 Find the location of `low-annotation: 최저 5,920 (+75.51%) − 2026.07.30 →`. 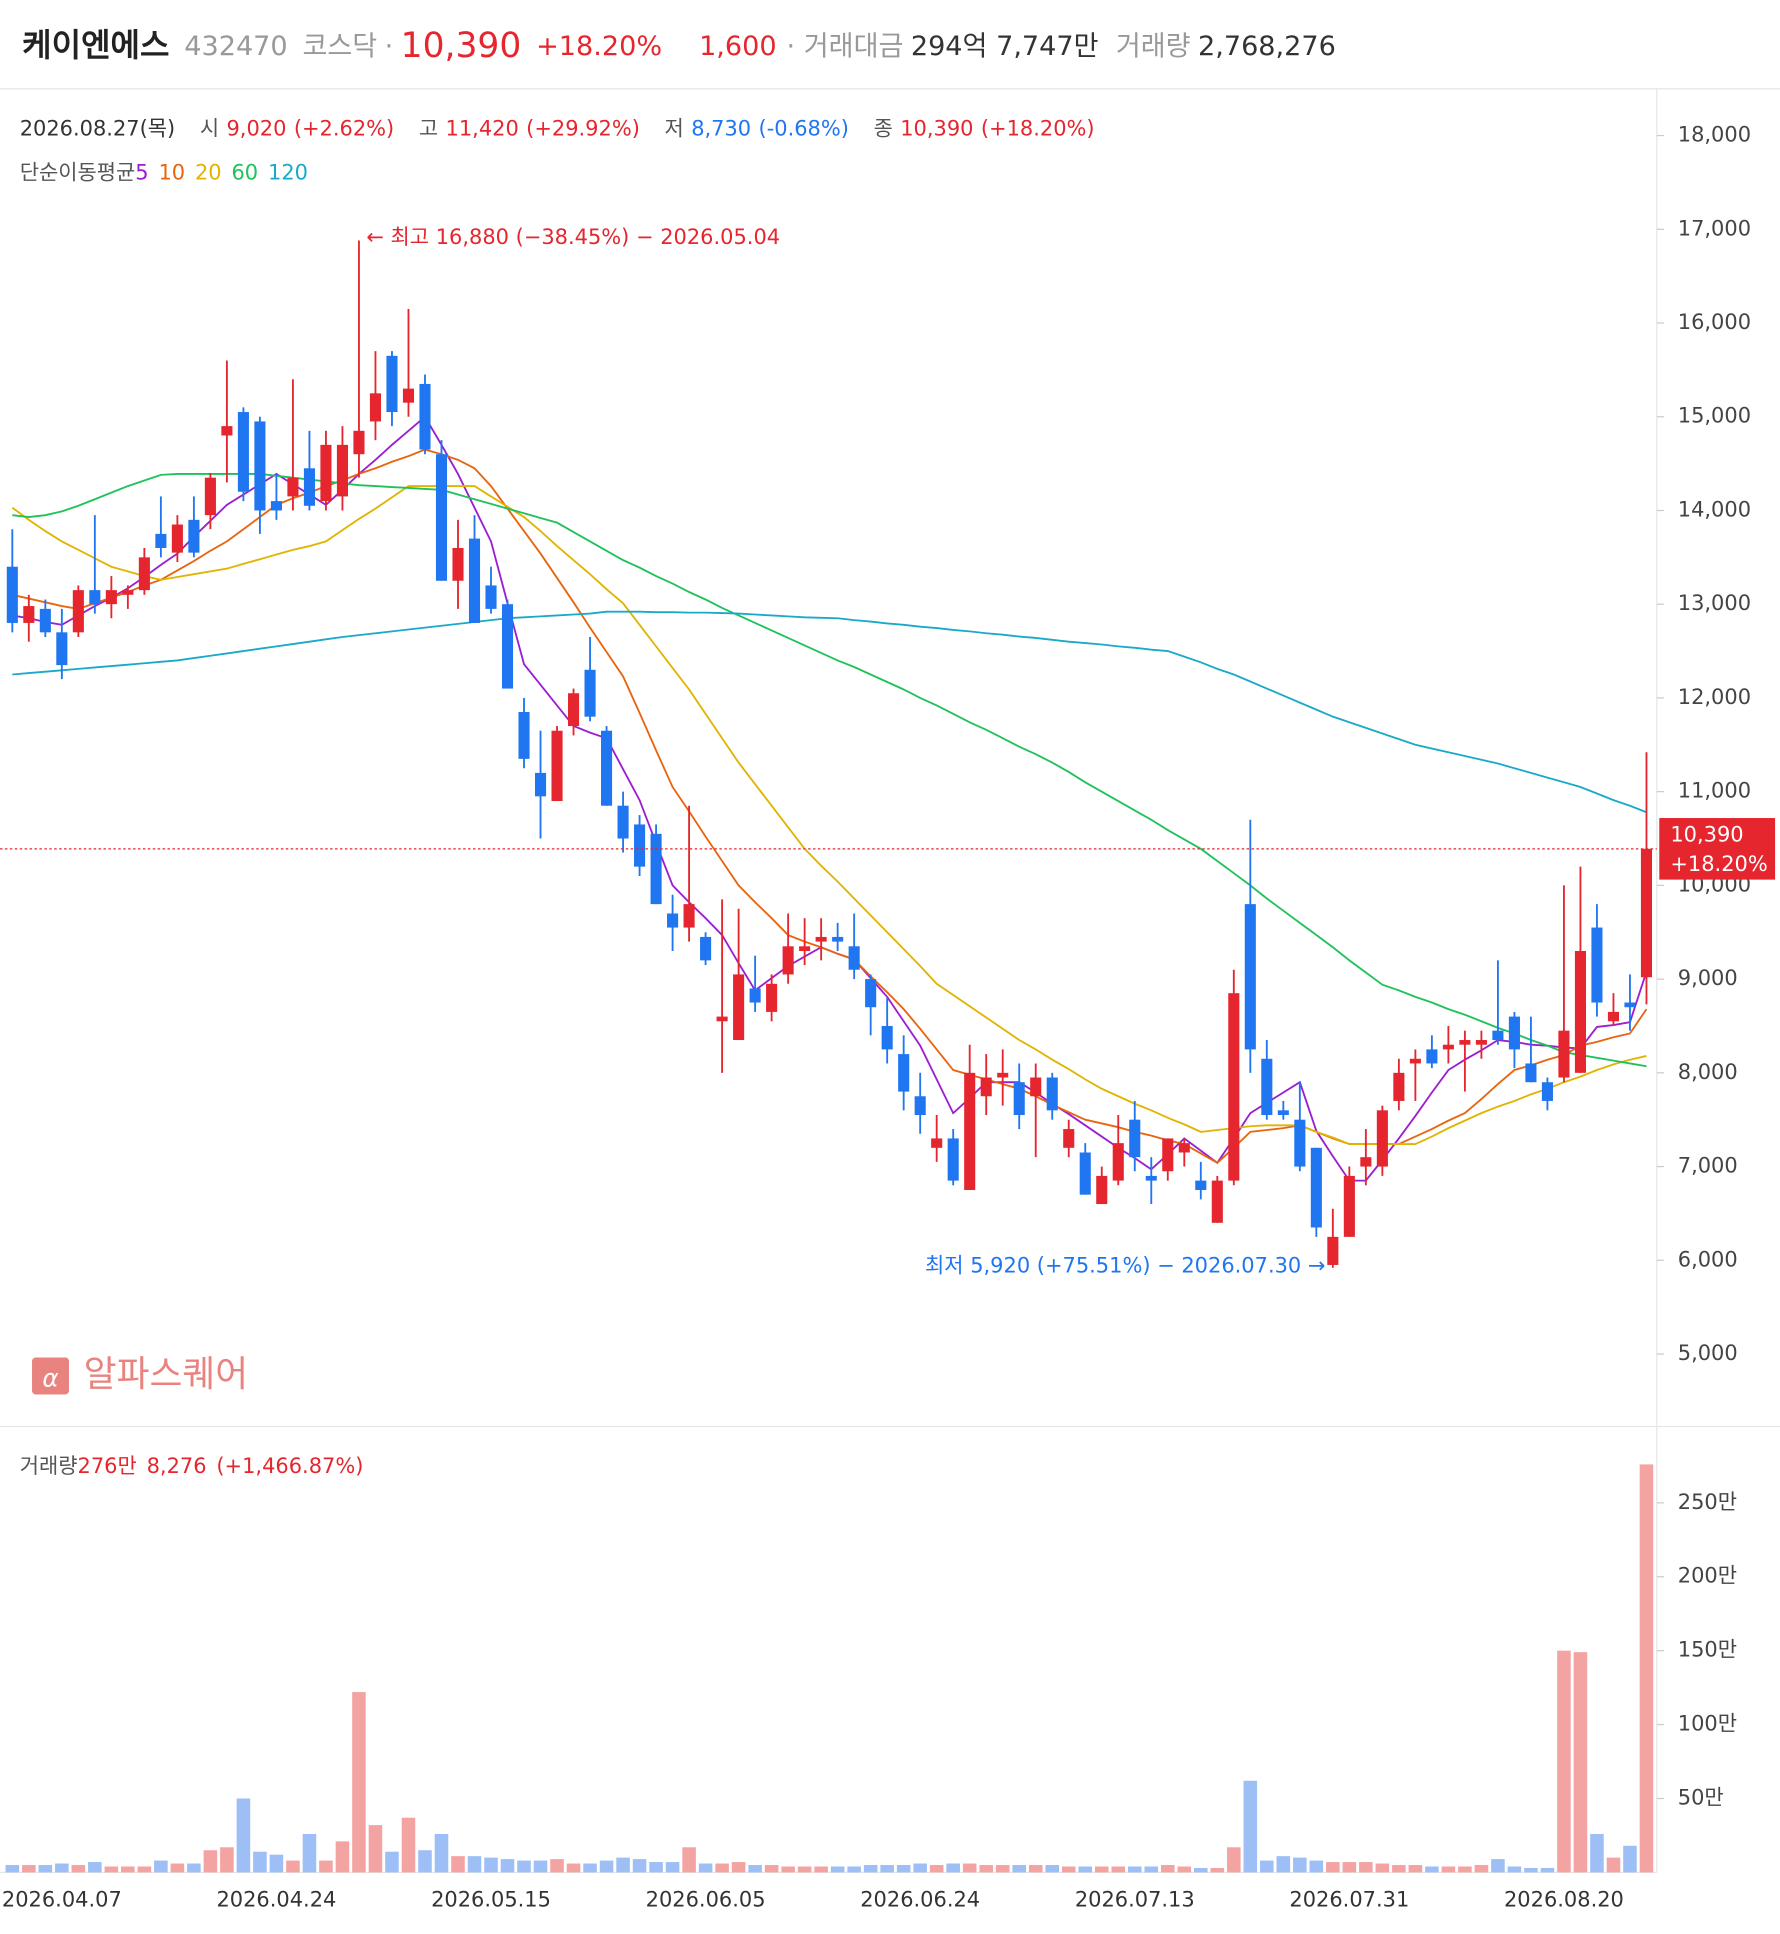

low-annotation: 최저 5,920 (+75.51%) − 2026.07.30 → is located at coordinates (1125, 1266).